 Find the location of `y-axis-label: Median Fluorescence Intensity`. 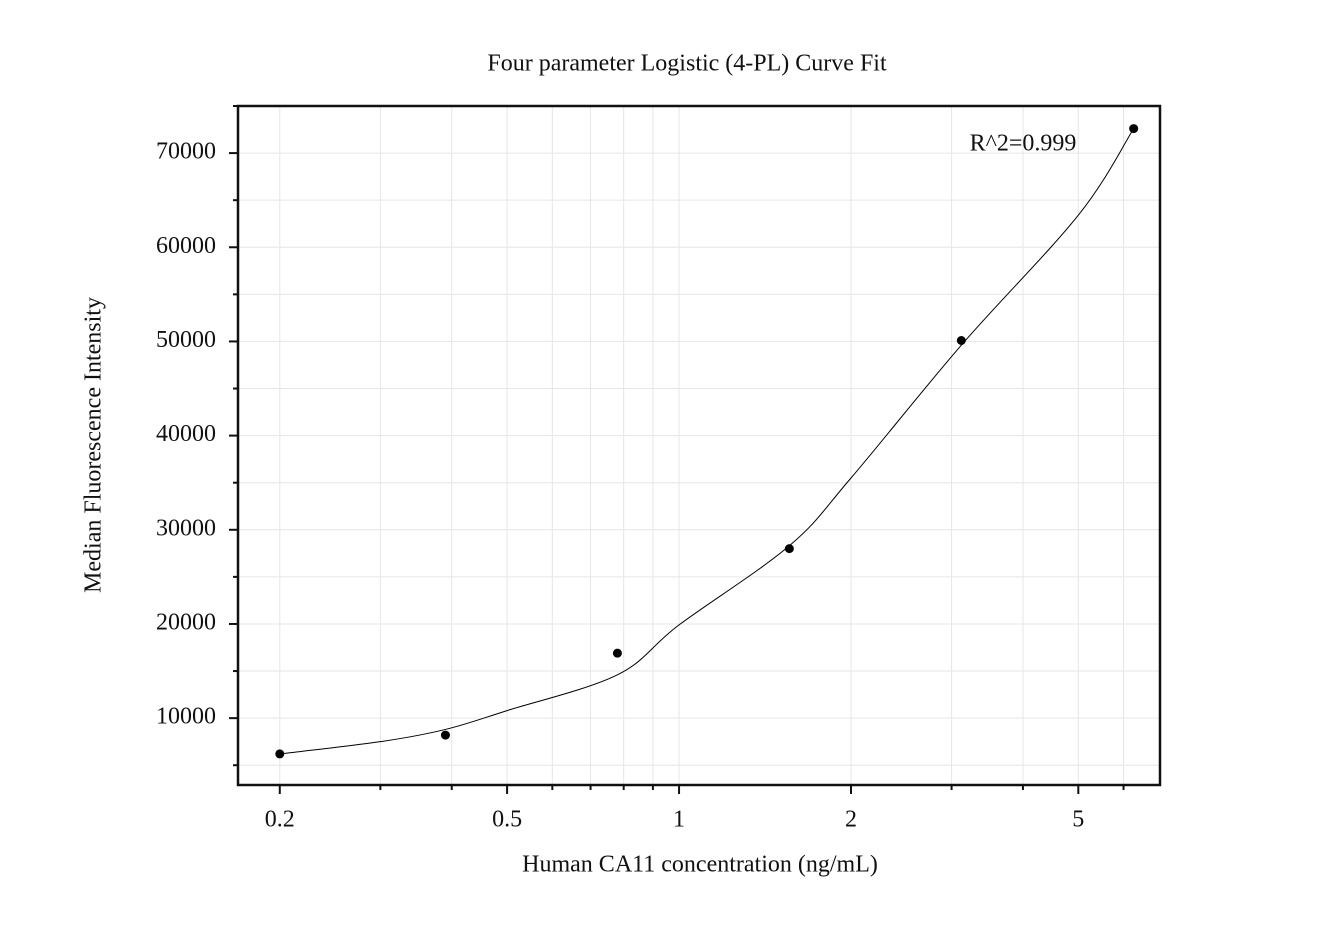

y-axis-label: Median Fluorescence Intensity is located at coordinates (94, 445).